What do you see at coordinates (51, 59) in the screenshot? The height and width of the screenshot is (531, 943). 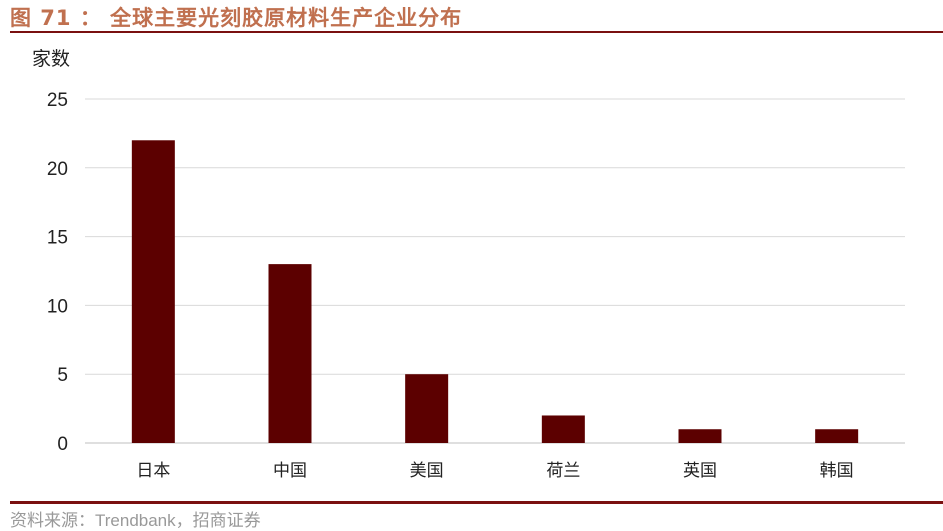 I see `y-axis-label: 家数` at bounding box center [51, 59].